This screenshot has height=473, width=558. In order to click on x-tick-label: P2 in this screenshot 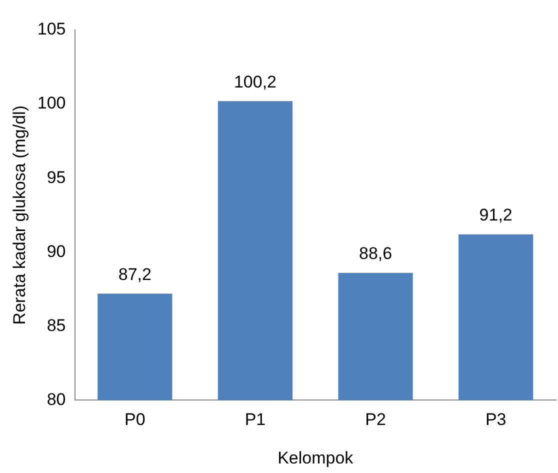, I will do `click(375, 420)`.